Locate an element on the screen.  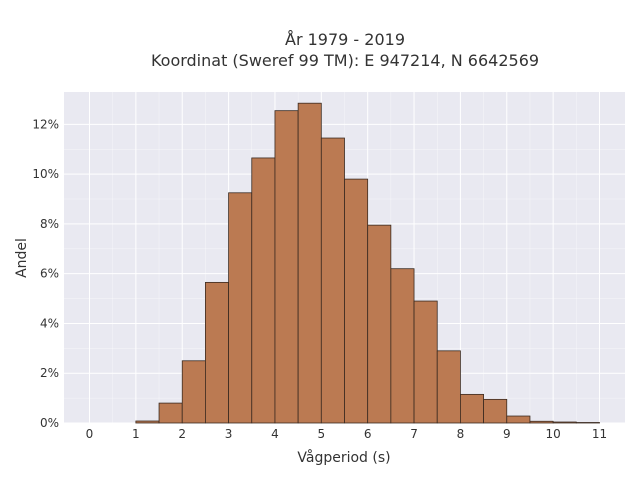
y-tick-label: 2% is located at coordinates (49, 373).